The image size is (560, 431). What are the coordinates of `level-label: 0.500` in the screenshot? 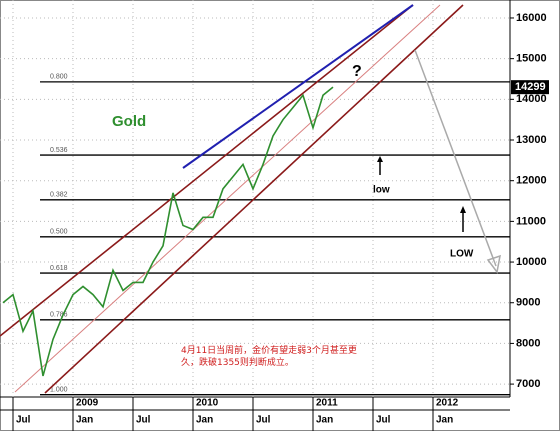 It's located at (59, 232).